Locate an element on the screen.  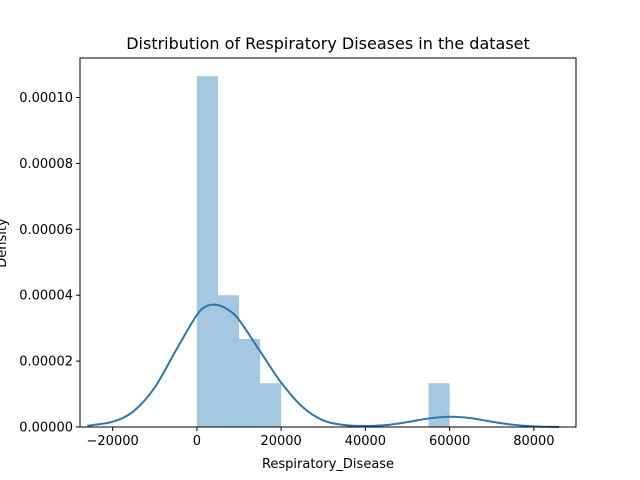
y-tick-label: 0.00010 is located at coordinates (46, 98).